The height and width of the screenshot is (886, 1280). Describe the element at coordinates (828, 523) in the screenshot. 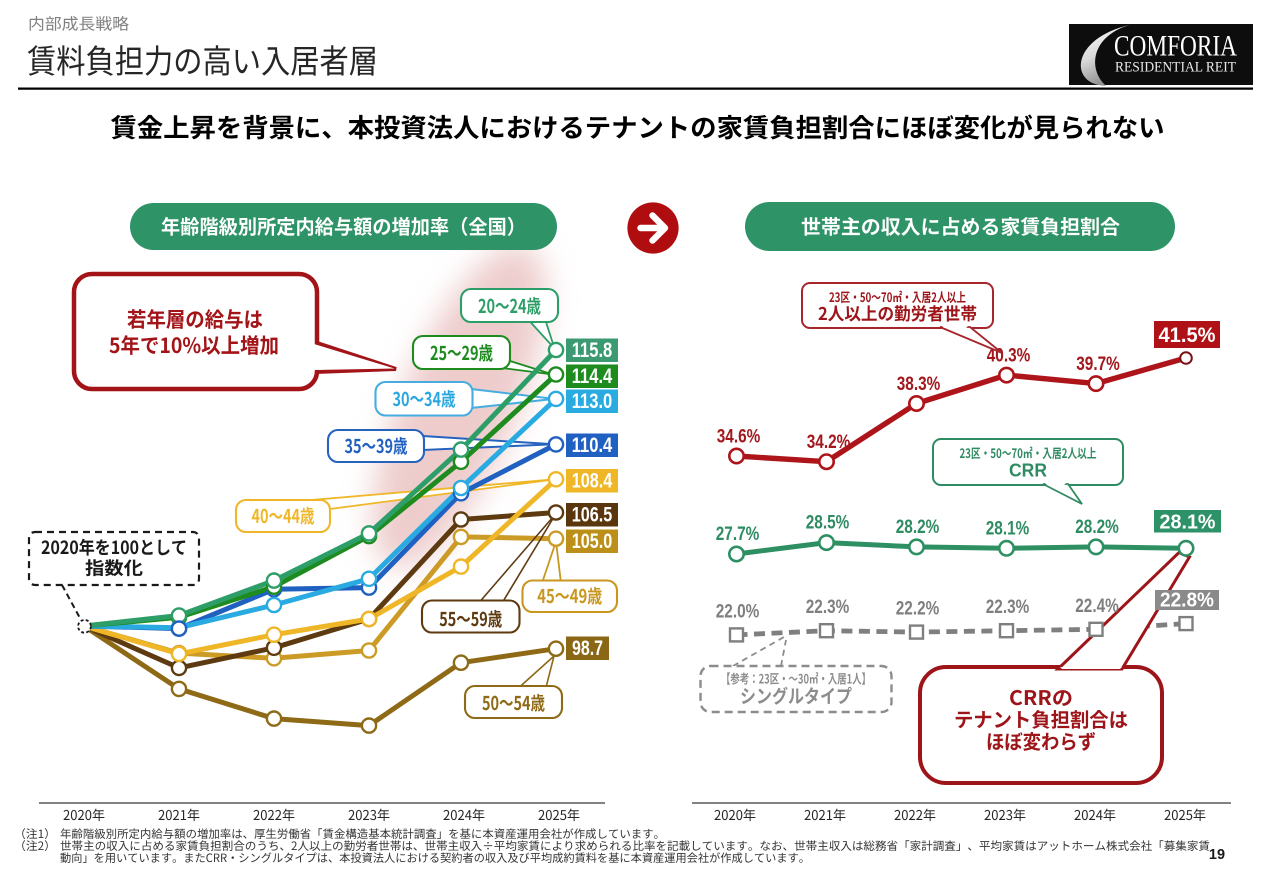

I see `svg-text: 28.5%` at that location.